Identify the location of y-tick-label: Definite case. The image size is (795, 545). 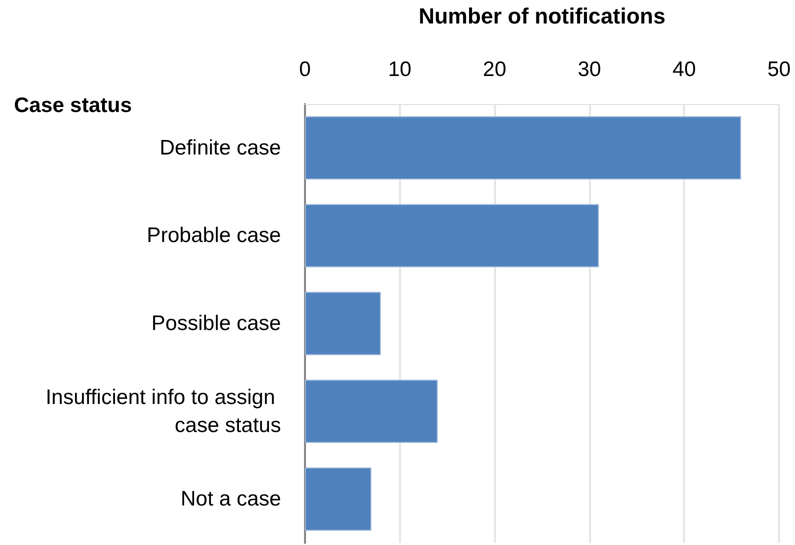
(220, 148).